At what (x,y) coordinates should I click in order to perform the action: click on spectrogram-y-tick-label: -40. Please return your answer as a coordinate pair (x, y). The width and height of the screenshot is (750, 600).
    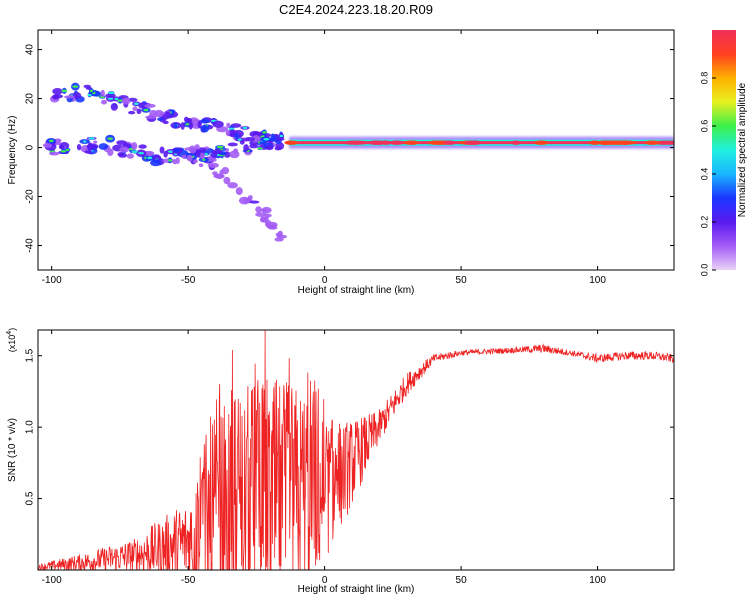
    Looking at the image, I should click on (30, 245).